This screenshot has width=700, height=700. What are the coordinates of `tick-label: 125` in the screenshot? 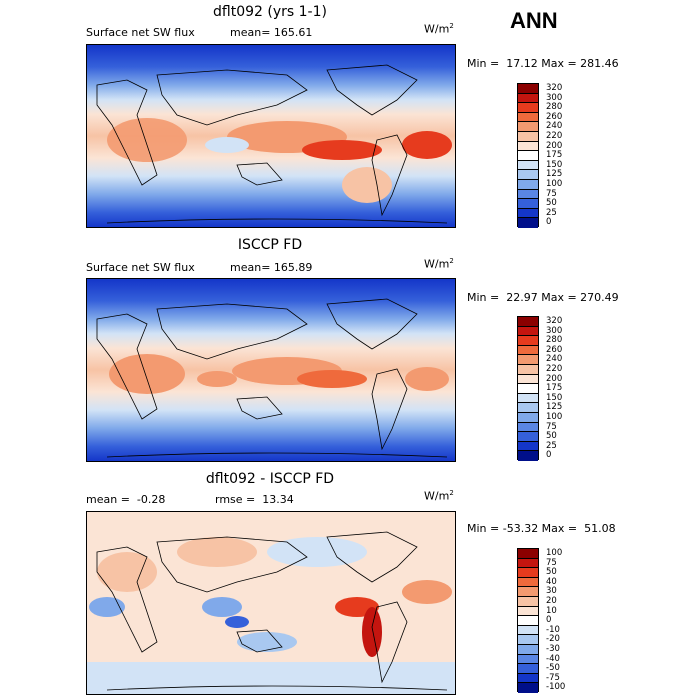 It's located at (554, 174).